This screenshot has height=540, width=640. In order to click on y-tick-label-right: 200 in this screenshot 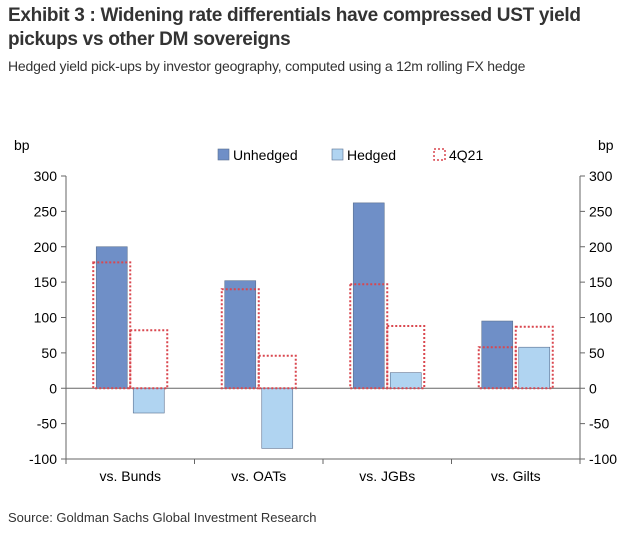, I will do `click(601, 247)`.